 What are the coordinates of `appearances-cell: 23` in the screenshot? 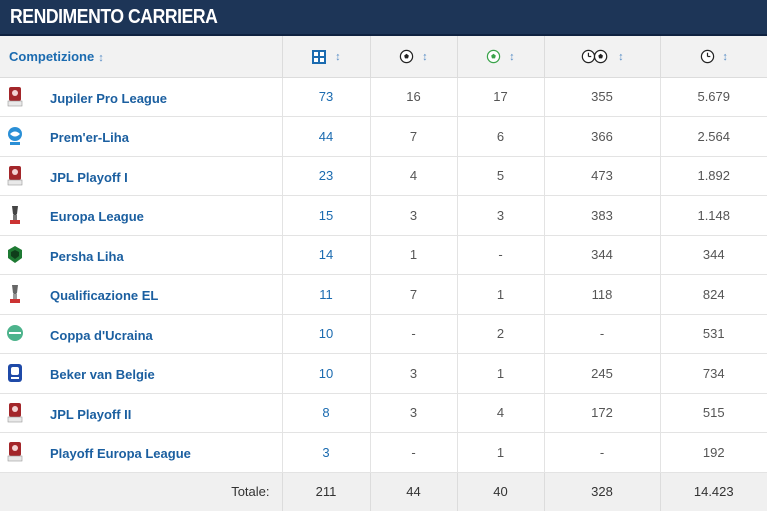 It's located at (326, 176).